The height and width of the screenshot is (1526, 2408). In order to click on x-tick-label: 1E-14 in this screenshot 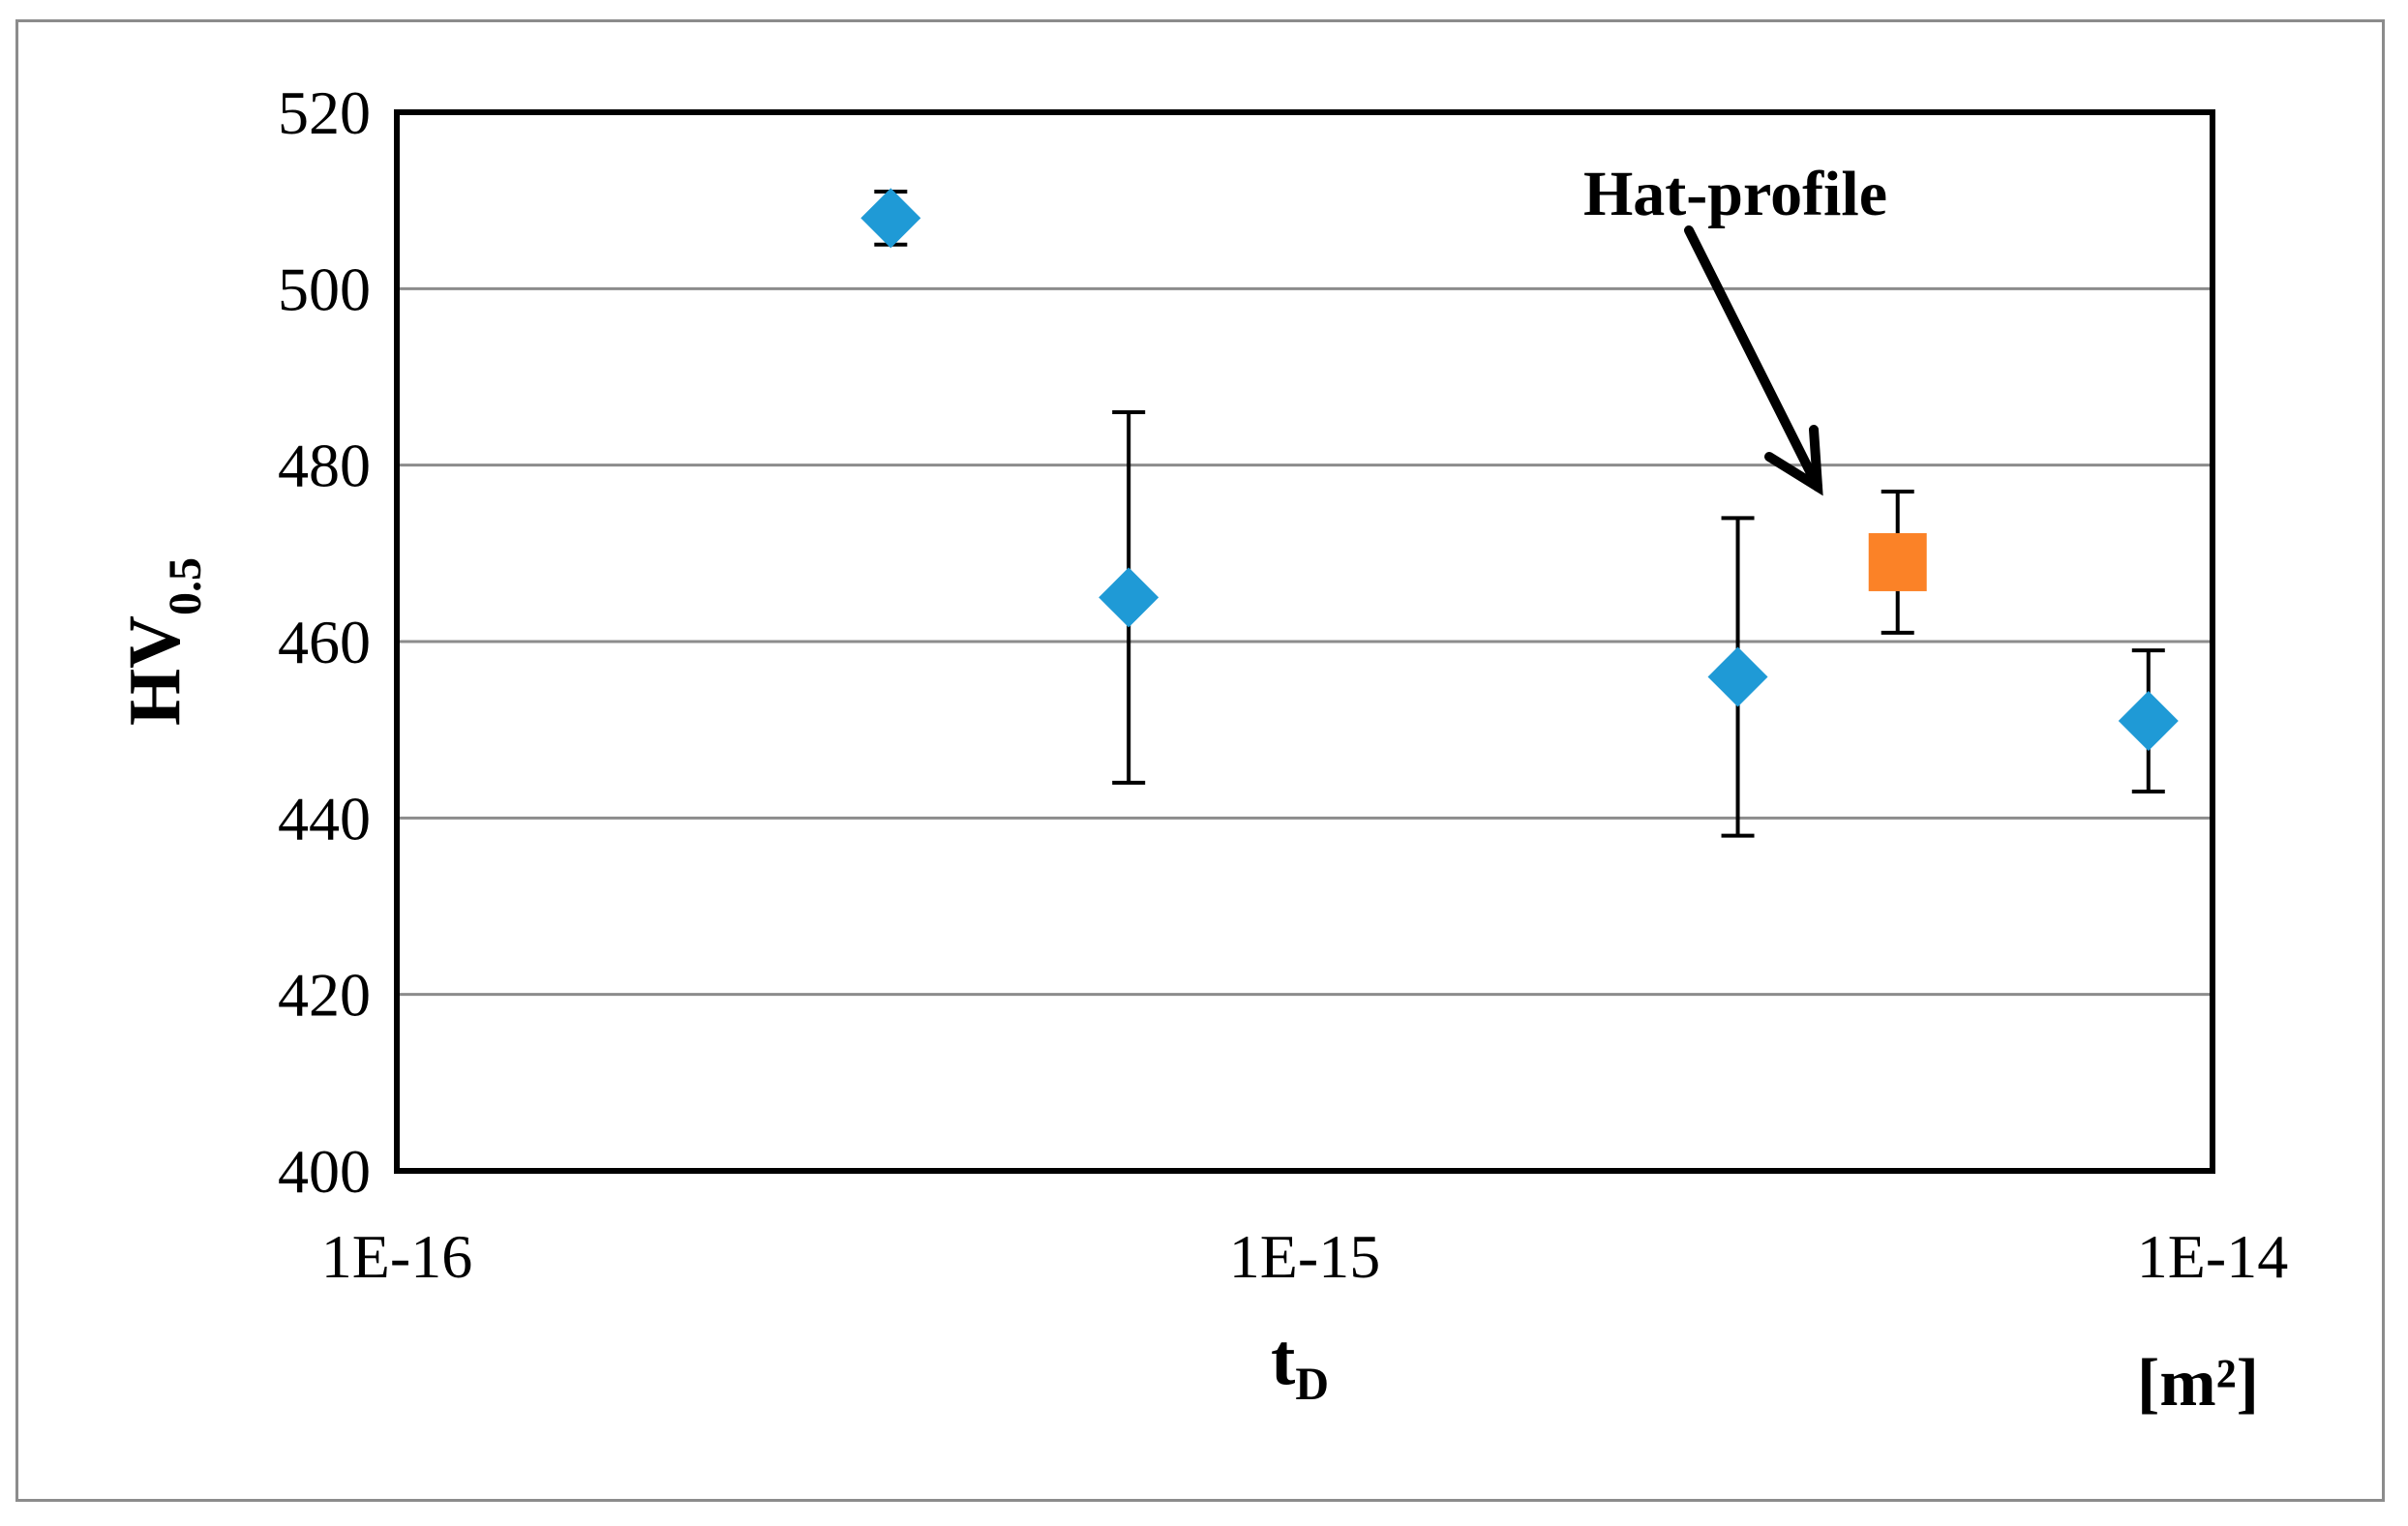, I will do `click(2212, 1256)`.